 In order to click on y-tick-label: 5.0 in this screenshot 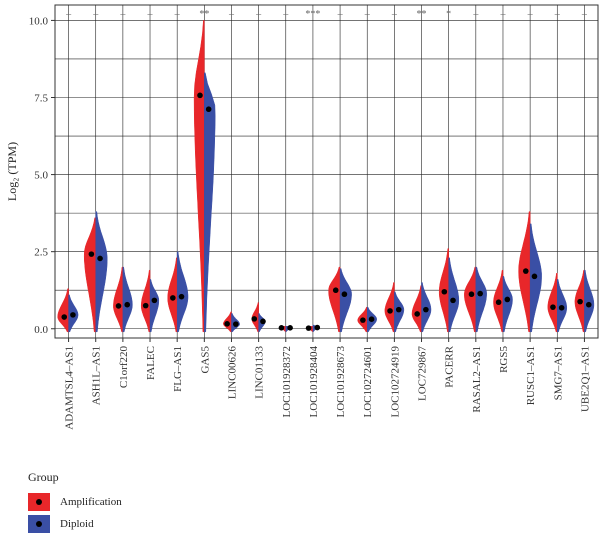, I will do `click(41, 176)`.